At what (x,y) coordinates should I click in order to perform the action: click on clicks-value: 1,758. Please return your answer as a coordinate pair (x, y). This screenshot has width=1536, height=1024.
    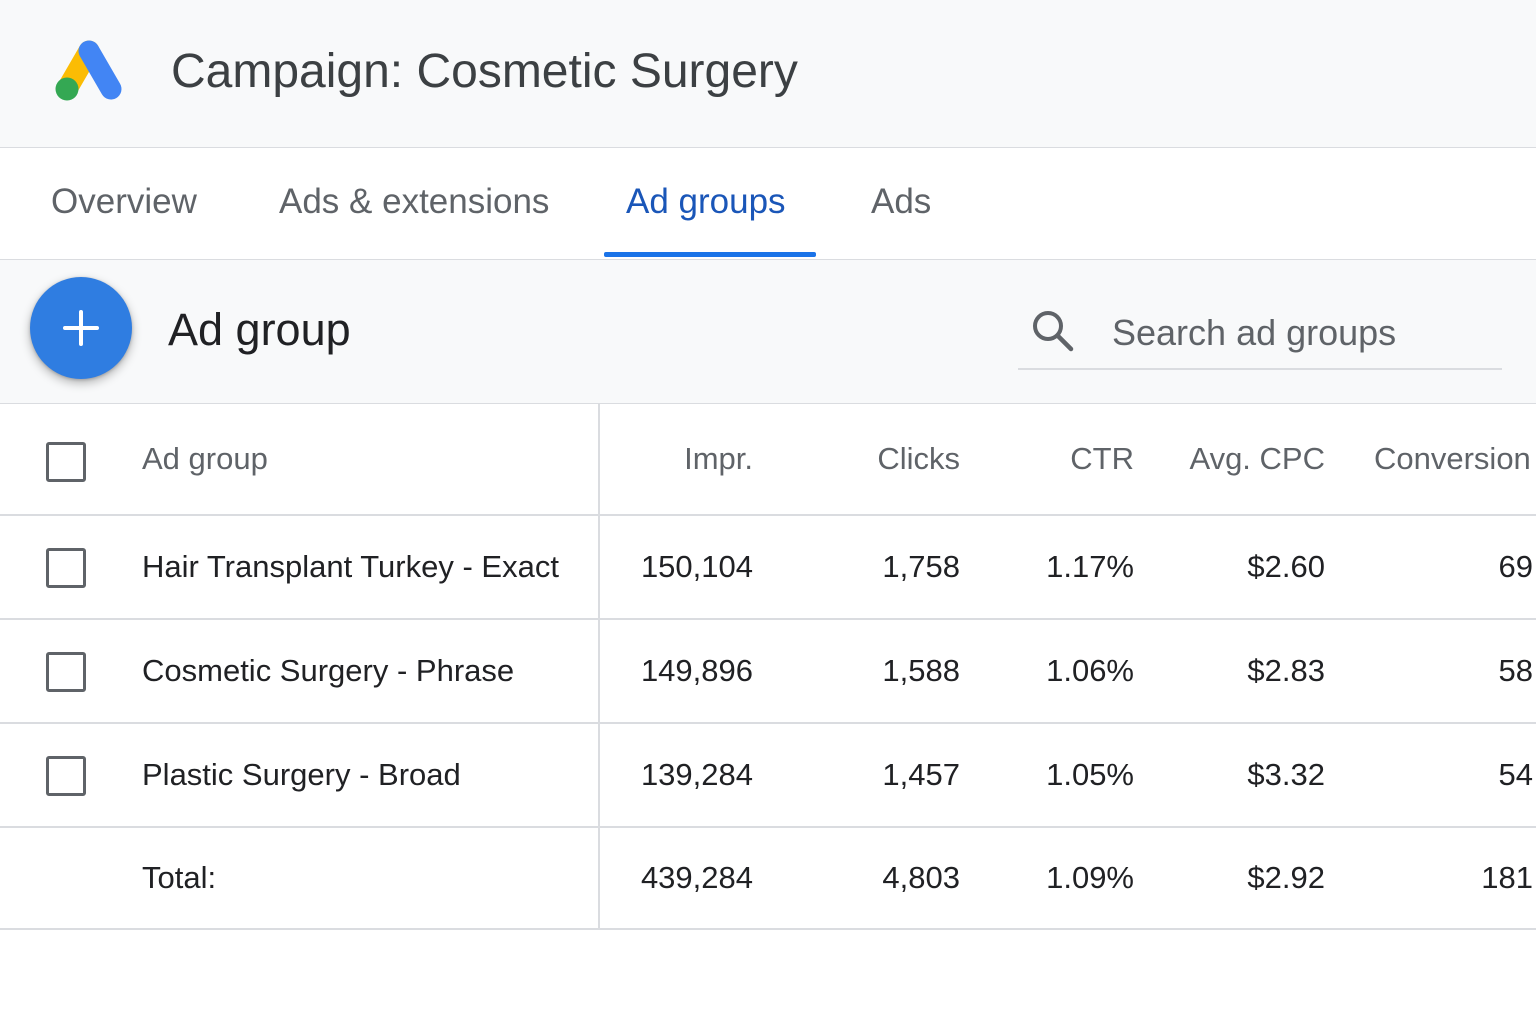
    Looking at the image, I should click on (921, 566).